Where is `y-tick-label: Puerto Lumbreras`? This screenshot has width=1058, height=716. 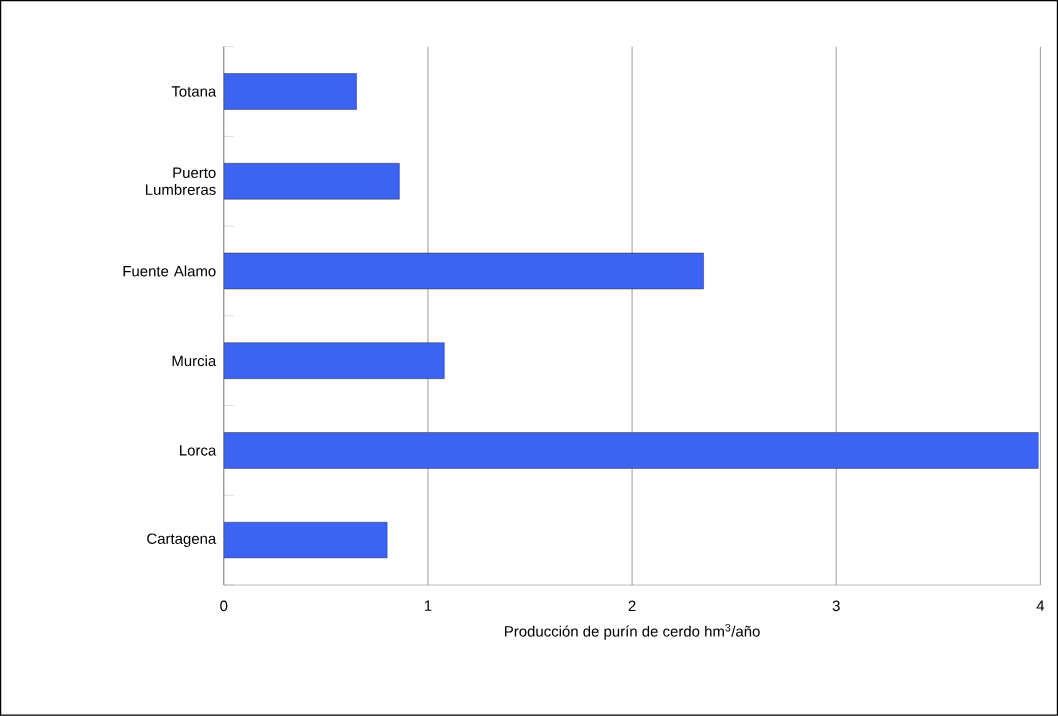 y-tick-label: Puerto Lumbreras is located at coordinates (180, 181).